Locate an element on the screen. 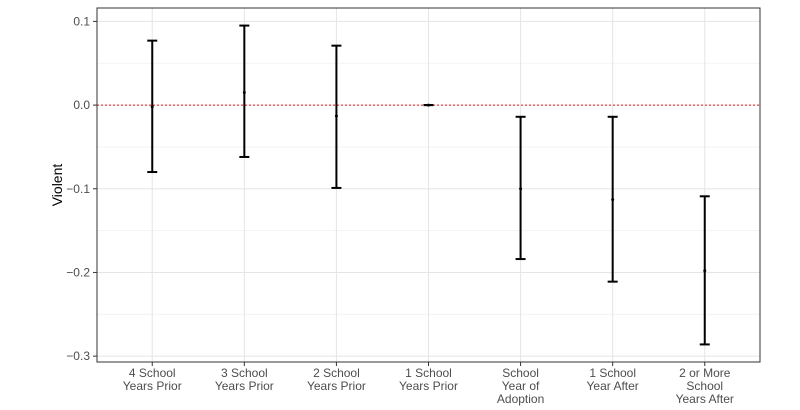 The image size is (800, 410). y-tick-label: 0.1 is located at coordinates (81, 21).